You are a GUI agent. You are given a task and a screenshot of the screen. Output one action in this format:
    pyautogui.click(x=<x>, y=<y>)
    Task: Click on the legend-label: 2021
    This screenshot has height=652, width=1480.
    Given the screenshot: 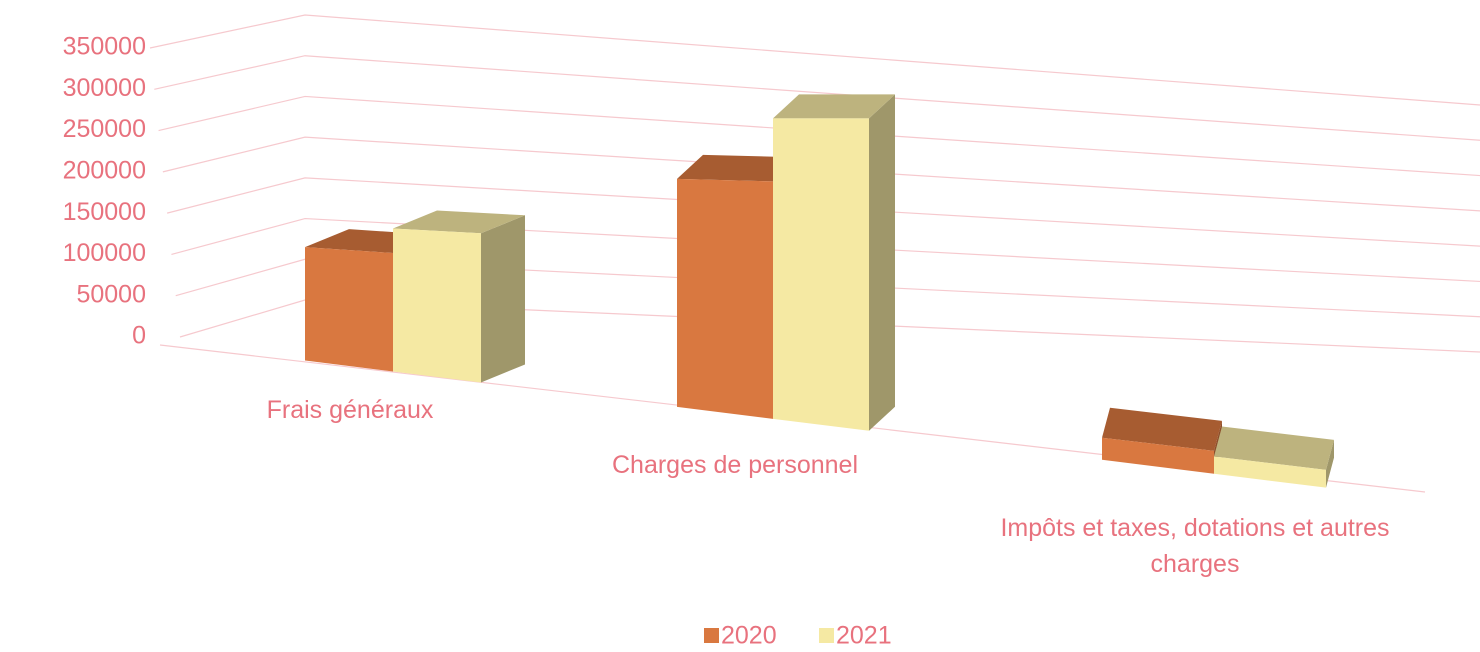 What is the action you would take?
    pyautogui.click(x=864, y=636)
    